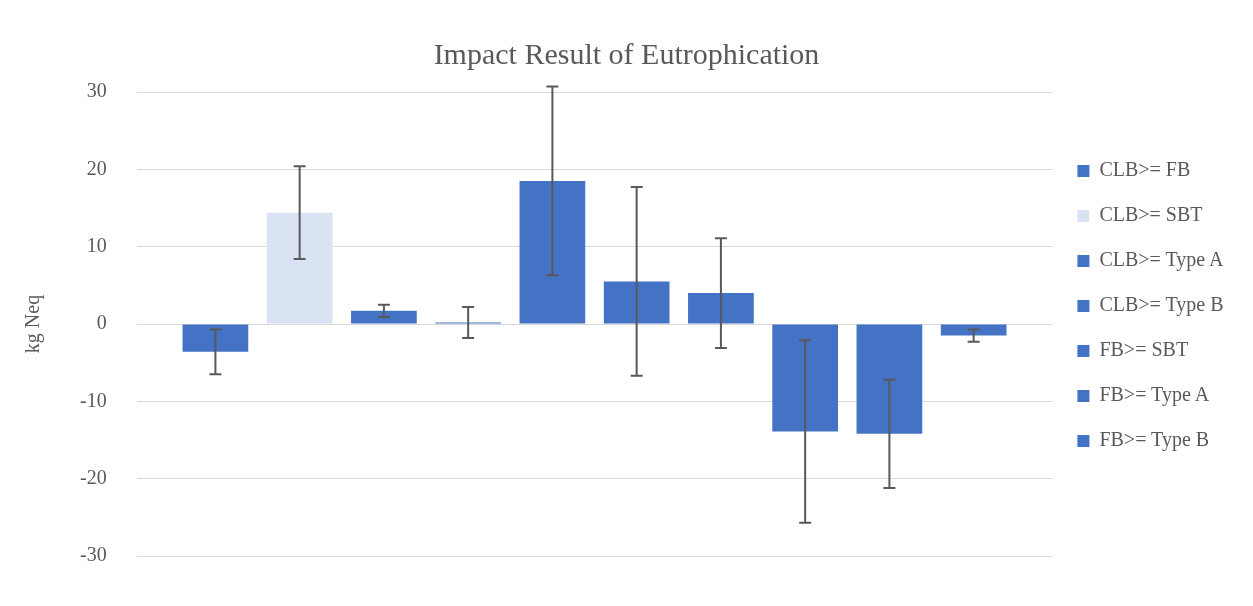 This screenshot has height=606, width=1253. Describe the element at coordinates (96, 167) in the screenshot. I see `y-tick-label: 20` at that location.